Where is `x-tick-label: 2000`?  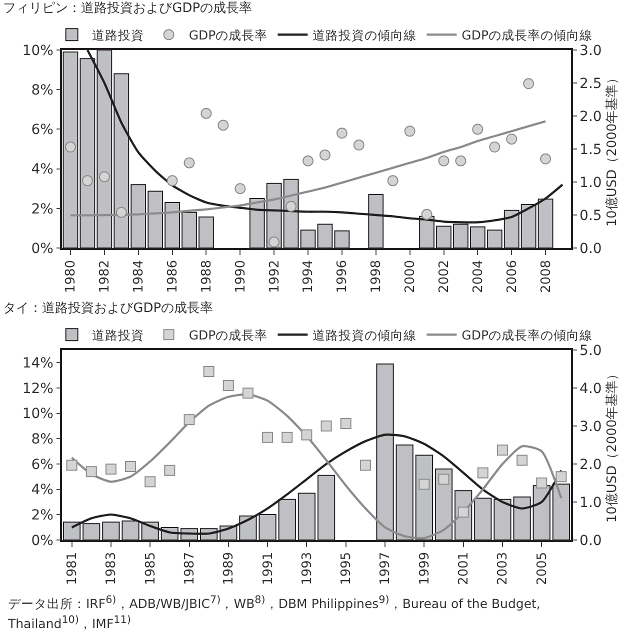 x-tick-label: 2000 is located at coordinates (410, 277).